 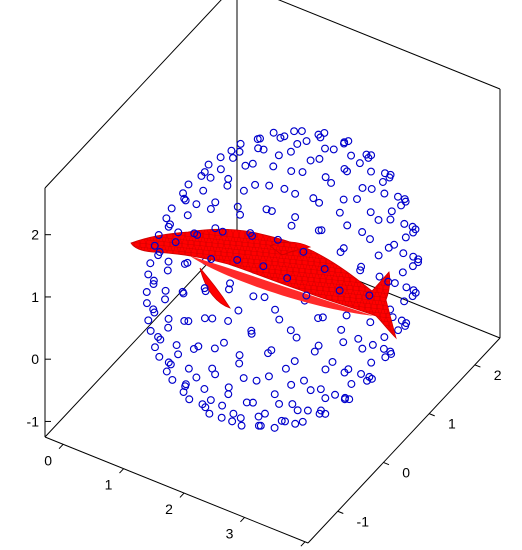 I want to click on x-axis-line, so click(x=176, y=490).